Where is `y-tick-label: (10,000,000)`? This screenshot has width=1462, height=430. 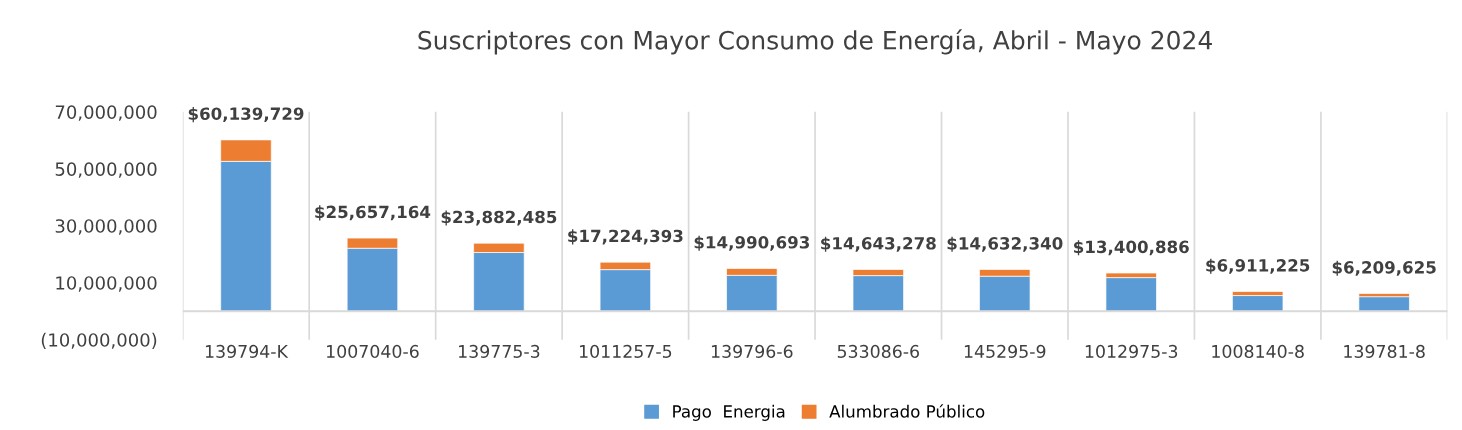
y-tick-label: (10,000,000) is located at coordinates (99, 340).